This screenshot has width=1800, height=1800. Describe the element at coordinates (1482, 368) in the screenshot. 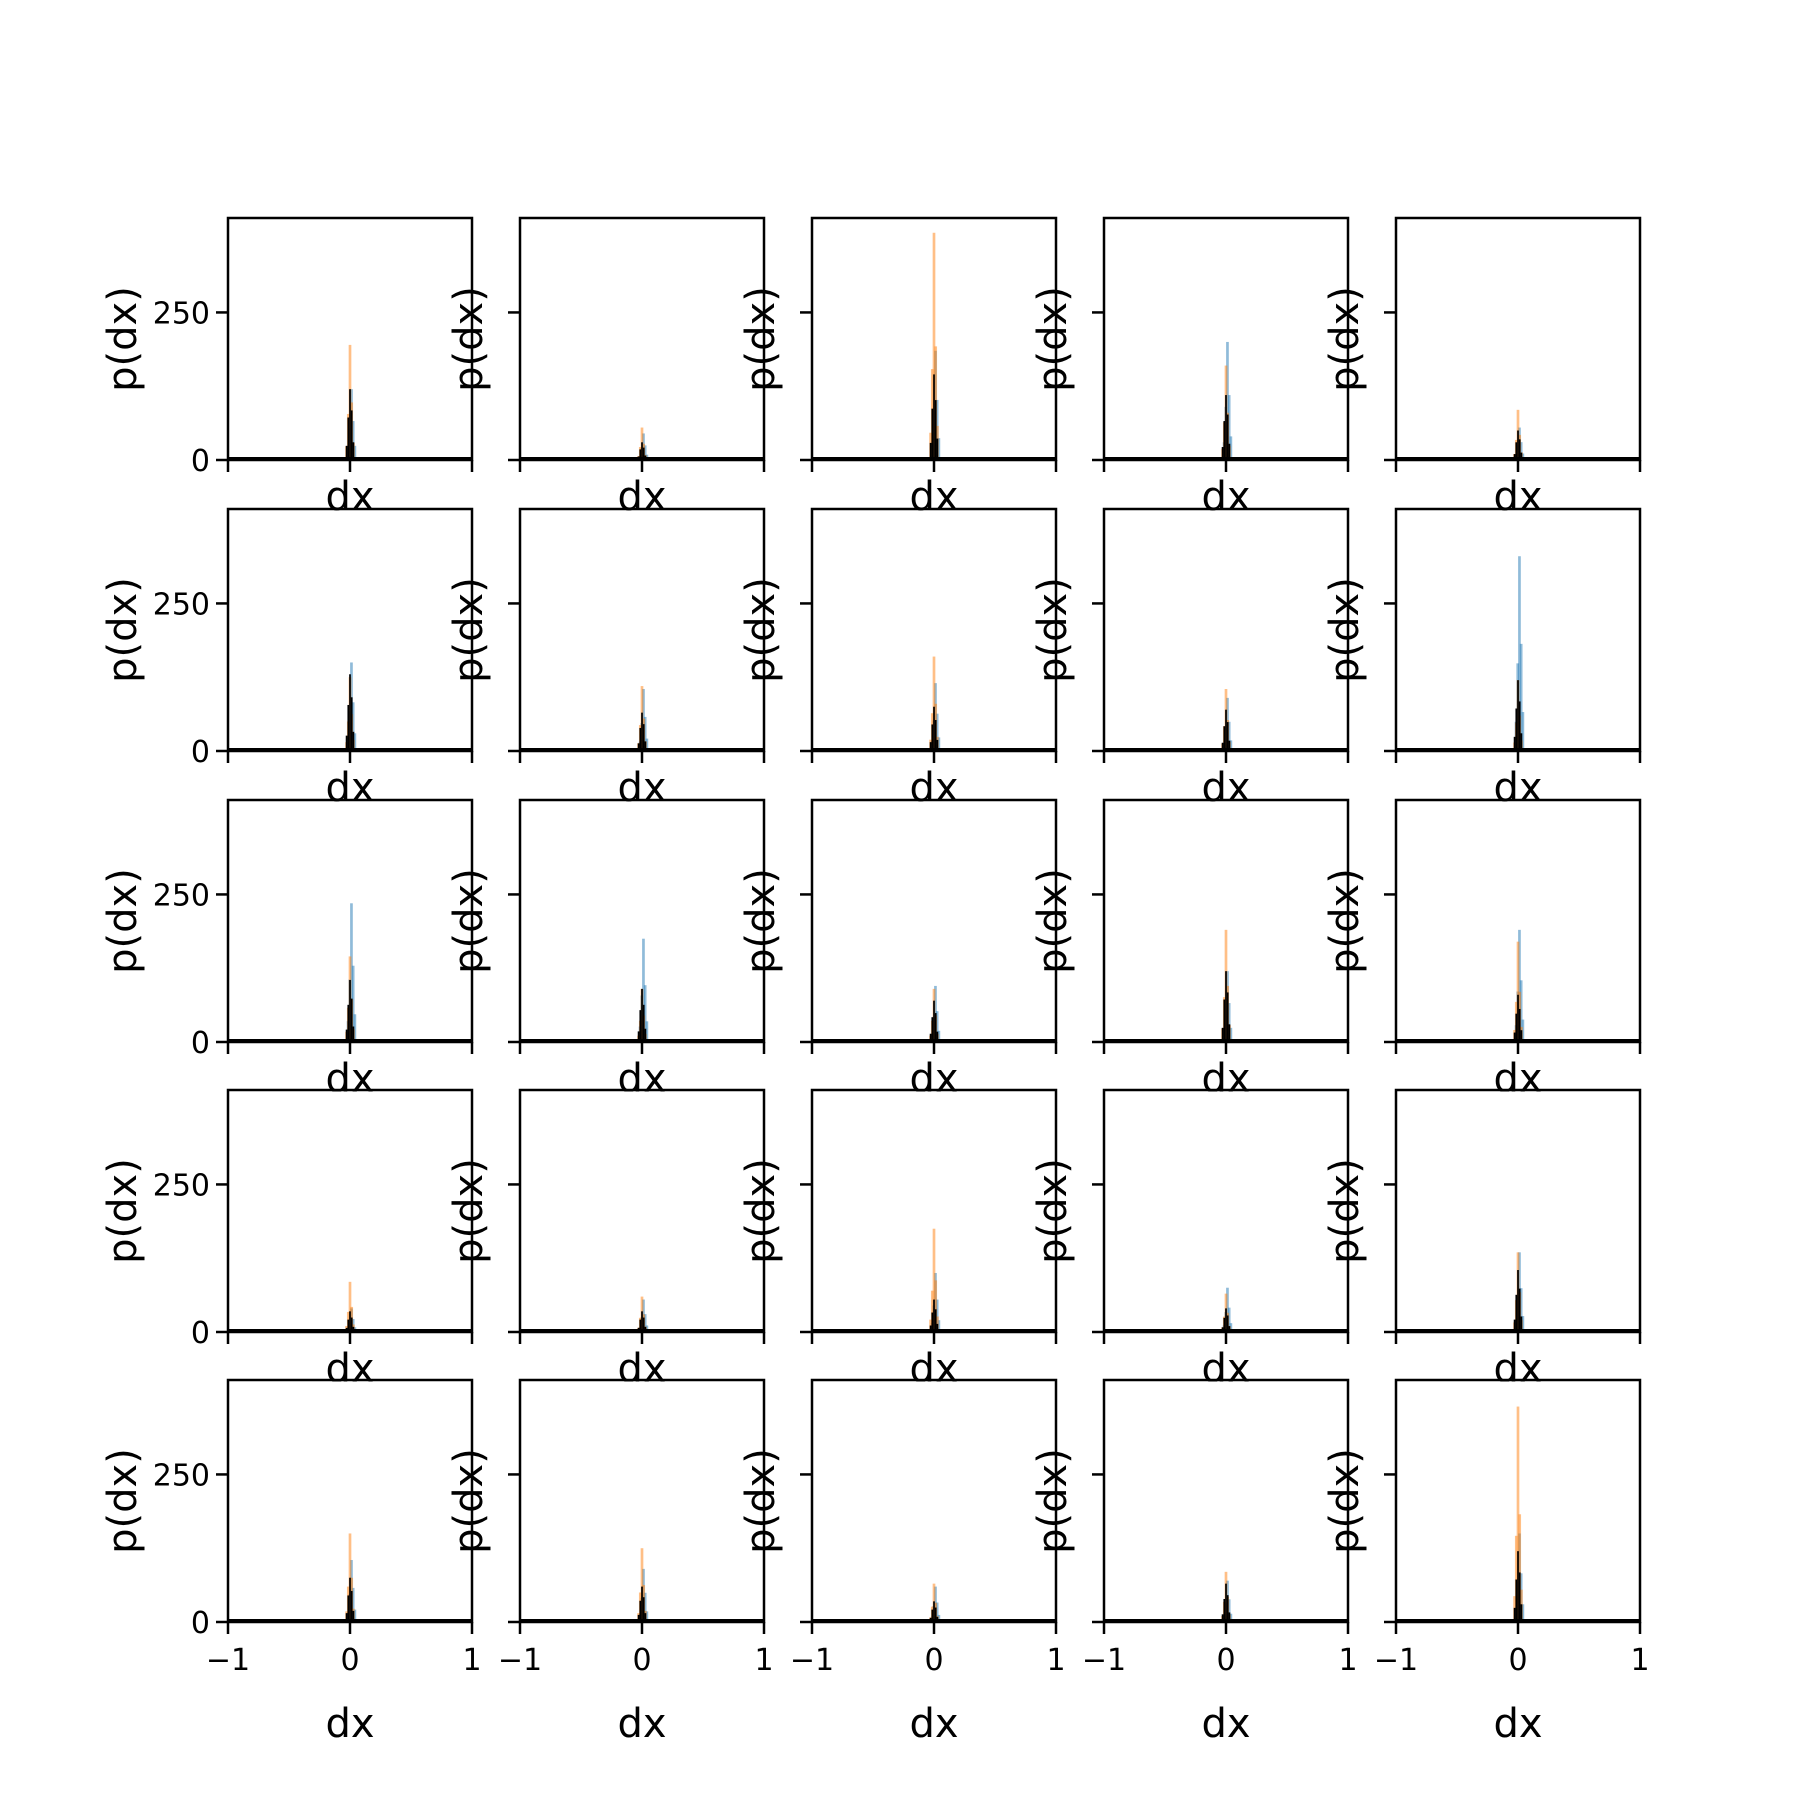

I see `panel-r1-c5: p(dx)dx` at that location.